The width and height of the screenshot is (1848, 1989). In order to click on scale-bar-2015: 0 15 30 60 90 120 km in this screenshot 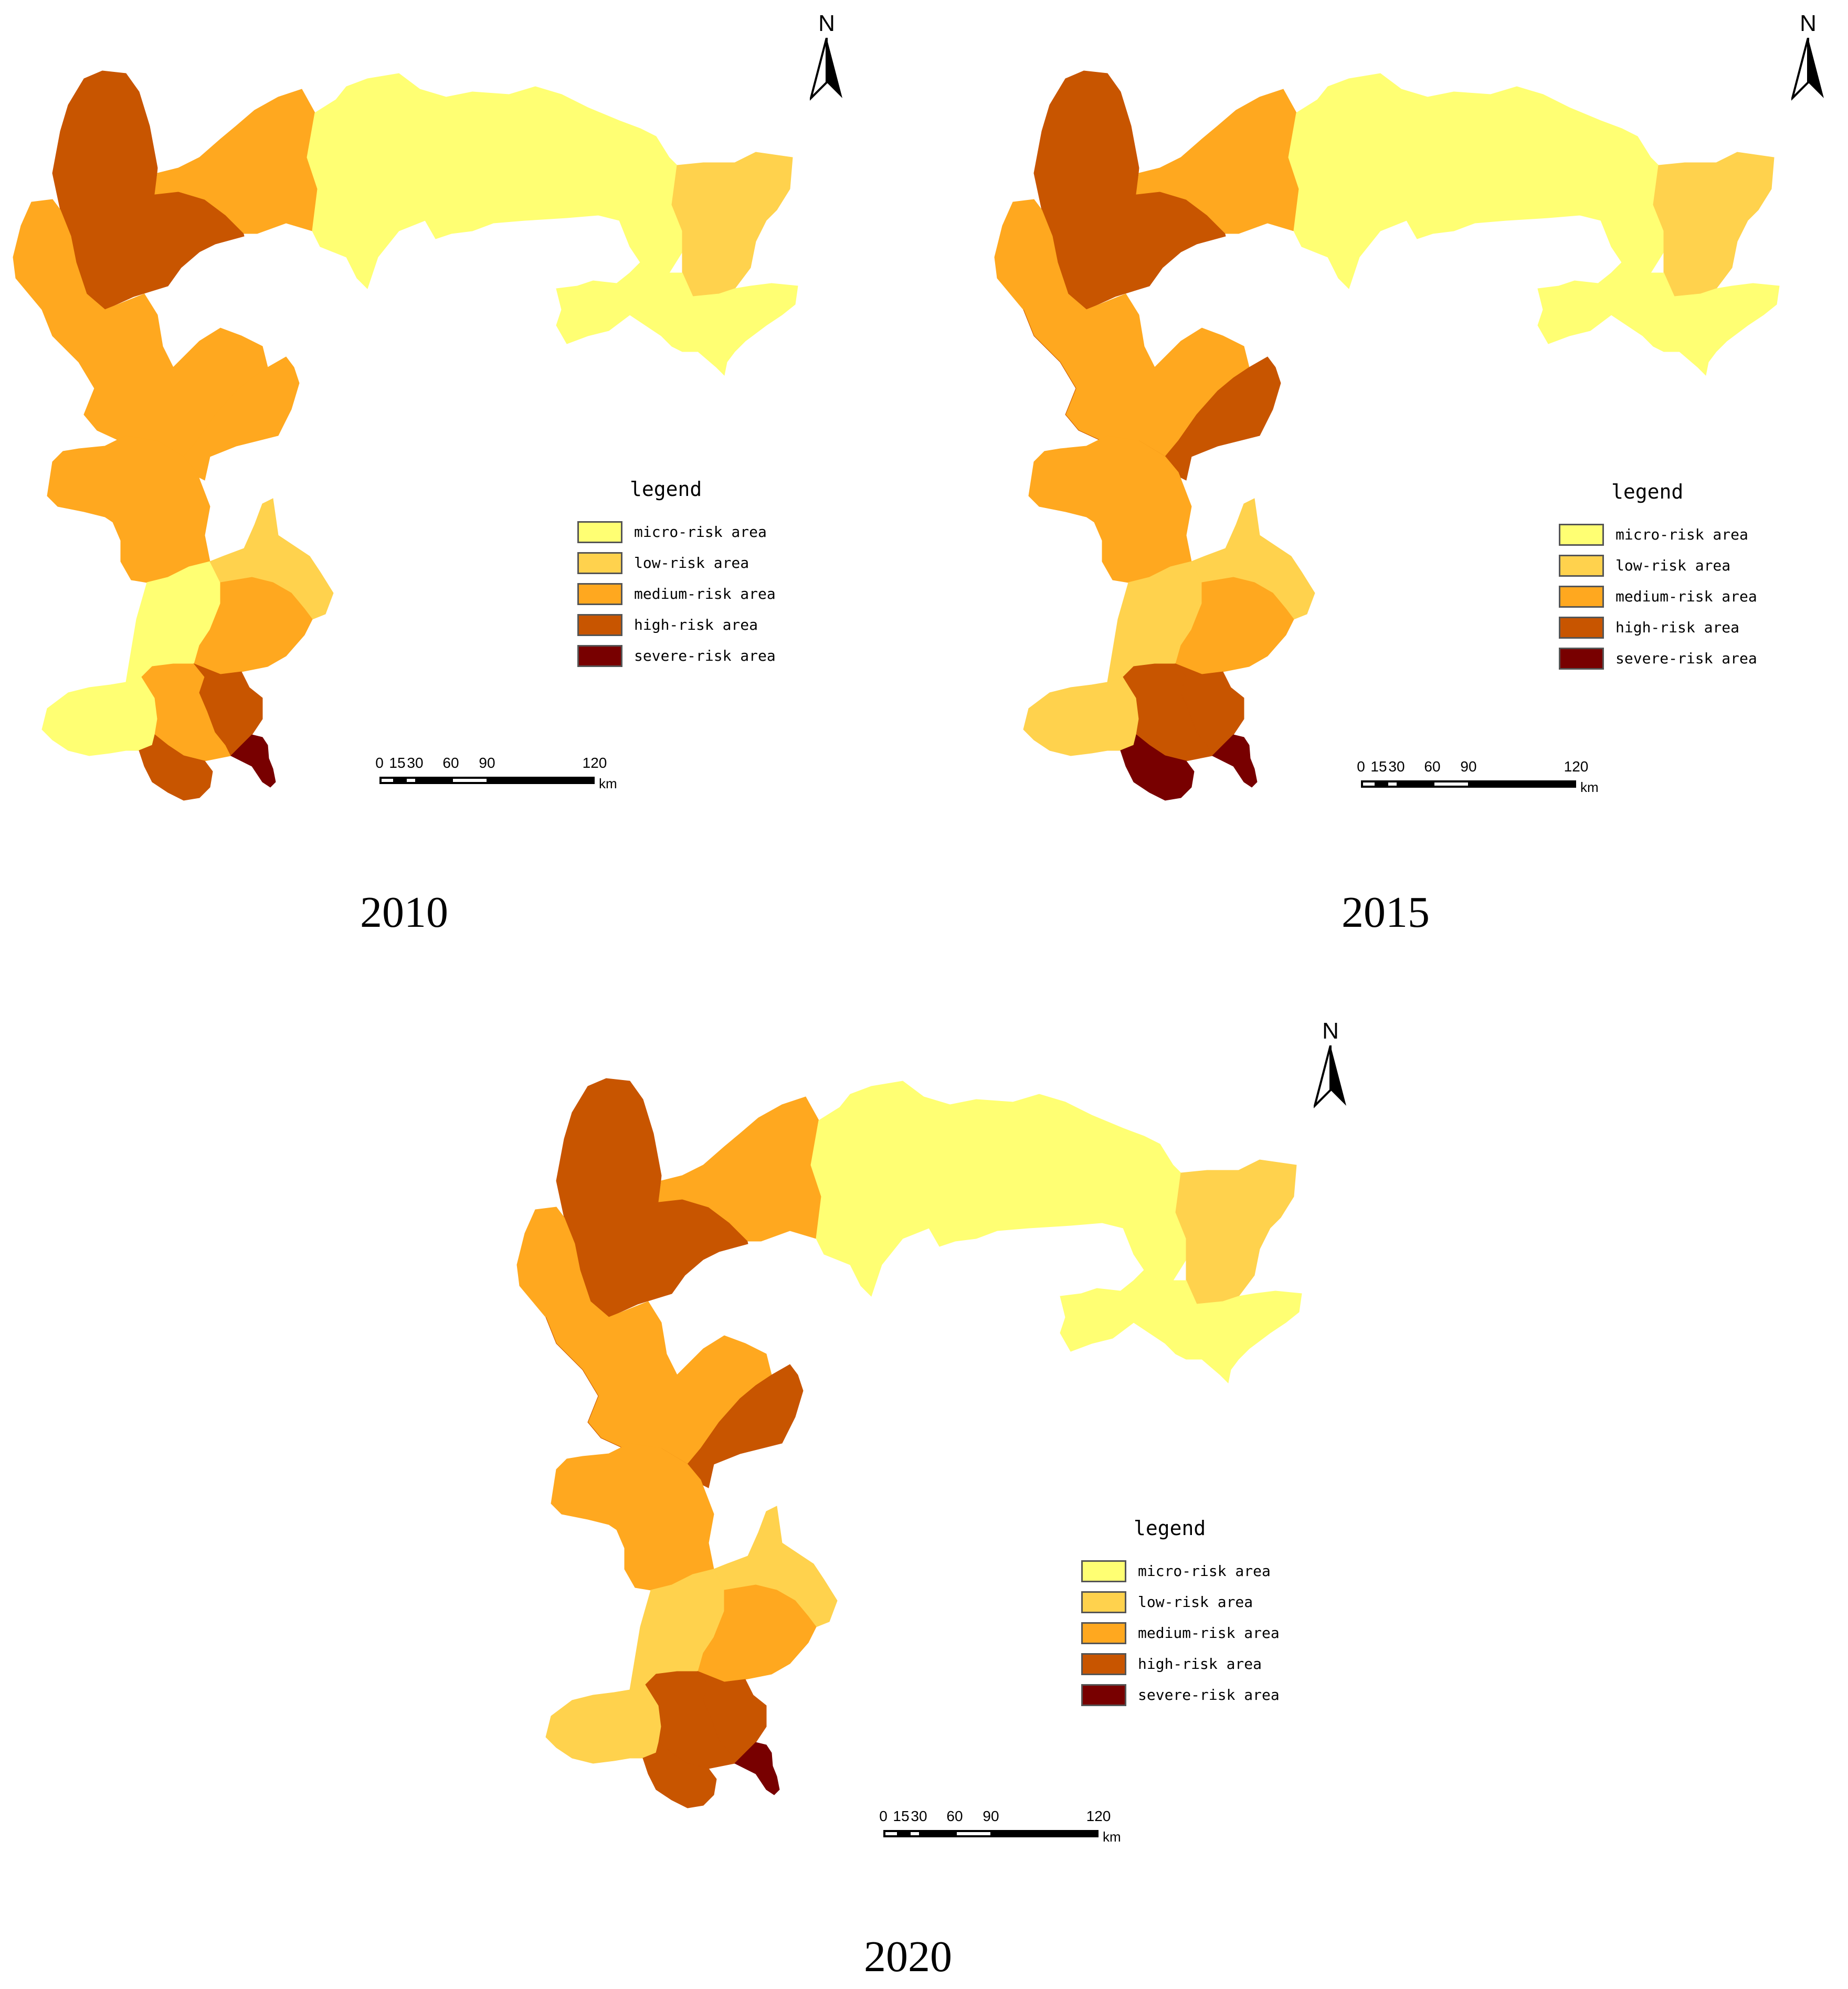, I will do `click(1480, 782)`.